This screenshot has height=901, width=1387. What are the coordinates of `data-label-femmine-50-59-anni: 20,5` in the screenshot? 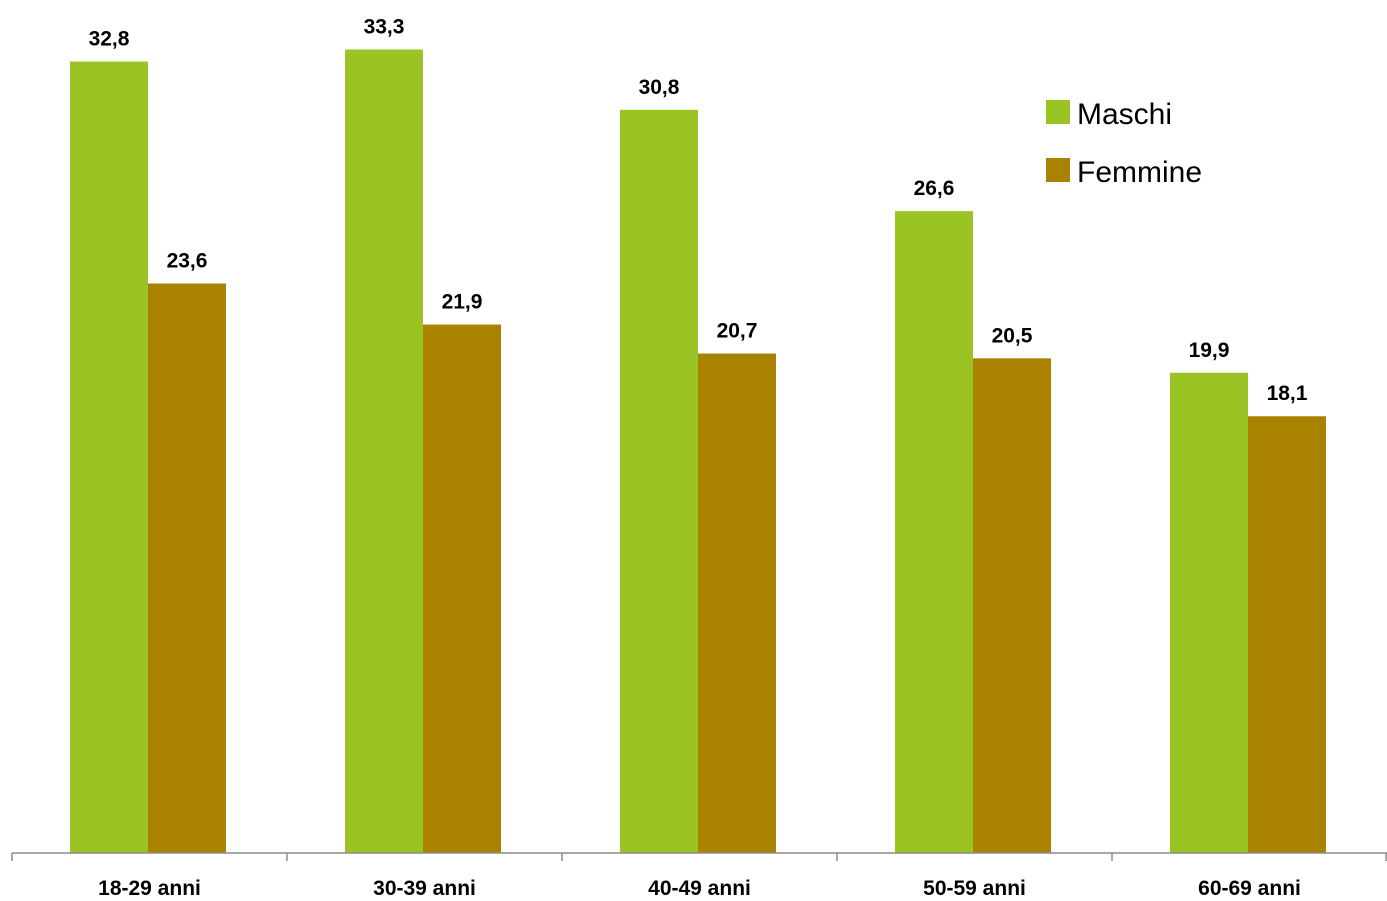 It's located at (1012, 335).